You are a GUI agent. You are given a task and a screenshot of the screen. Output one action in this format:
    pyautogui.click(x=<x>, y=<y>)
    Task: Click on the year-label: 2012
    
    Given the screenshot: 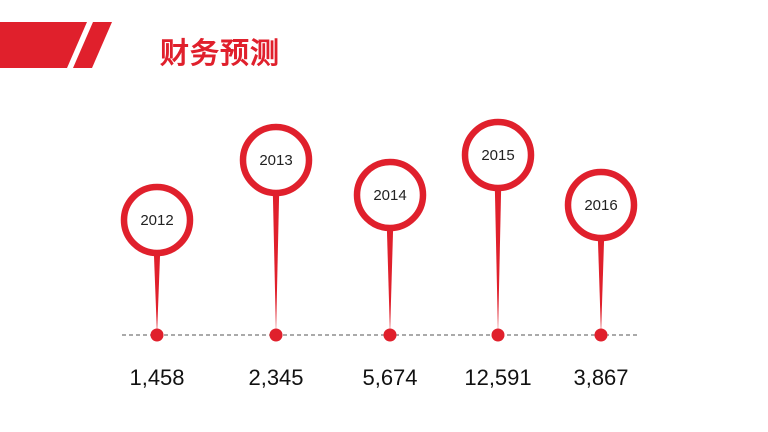 What is the action you would take?
    pyautogui.click(x=156, y=220)
    